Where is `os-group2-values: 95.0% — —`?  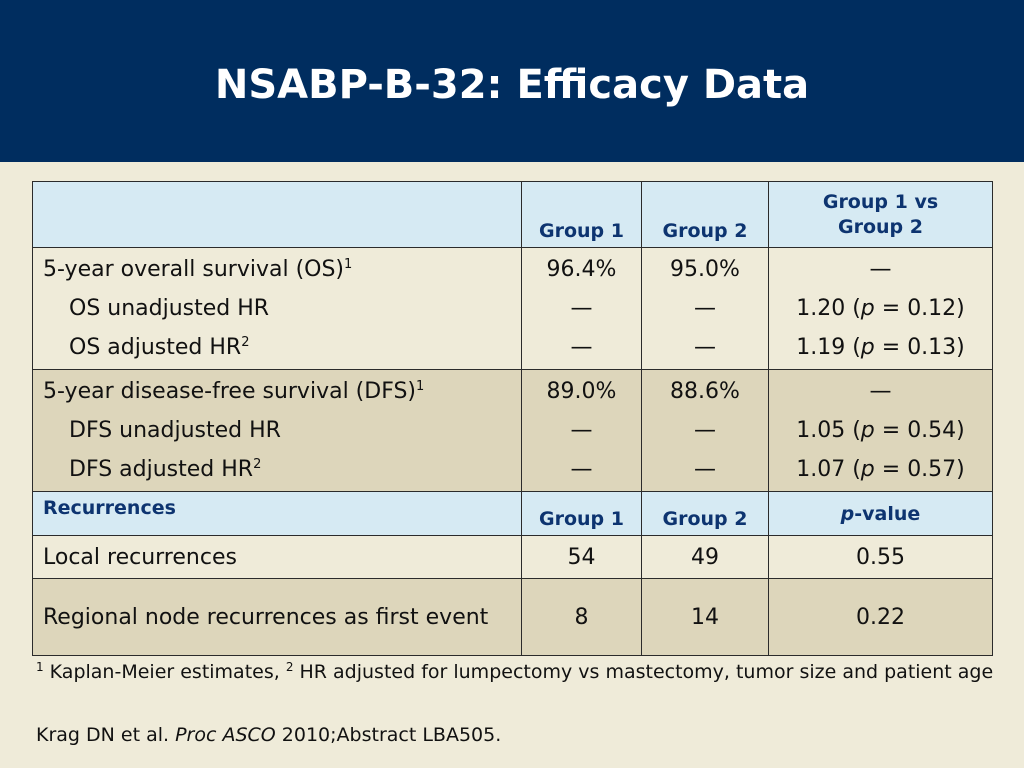 os-group2-values: 95.0% — — is located at coordinates (705, 308).